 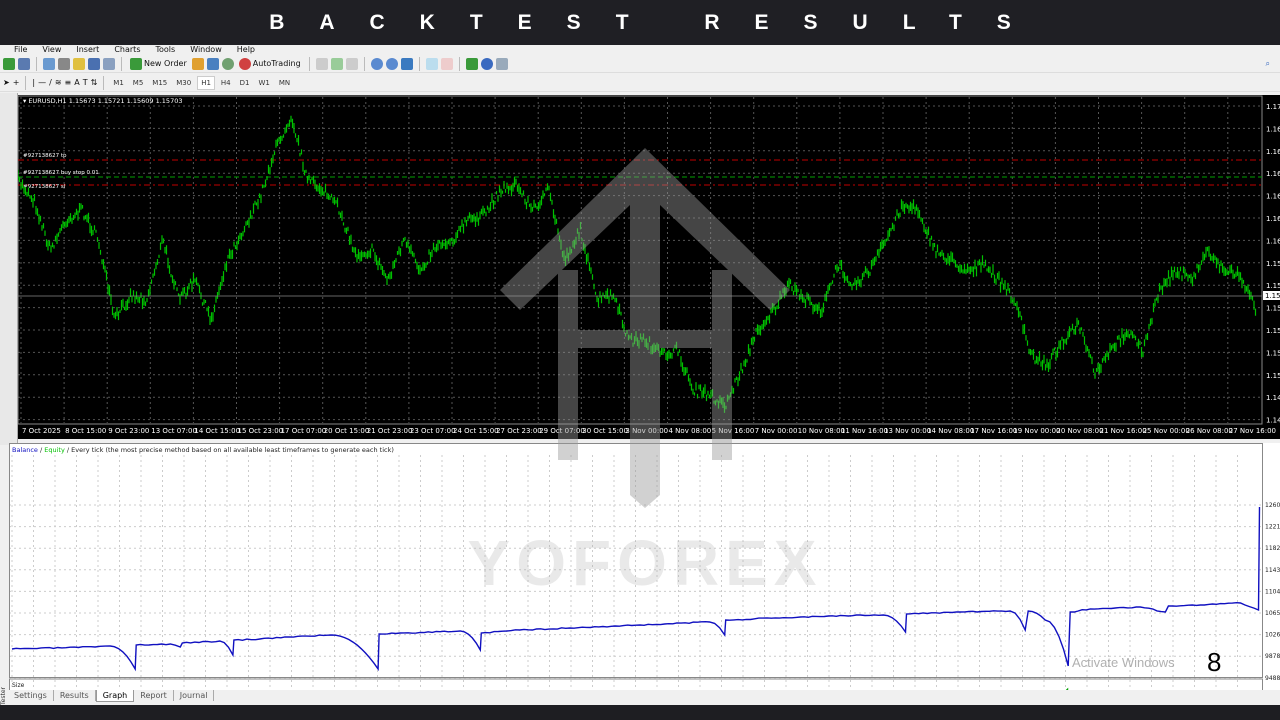 What do you see at coordinates (351, 63) in the screenshot?
I see `line-chart-icon` at bounding box center [351, 63].